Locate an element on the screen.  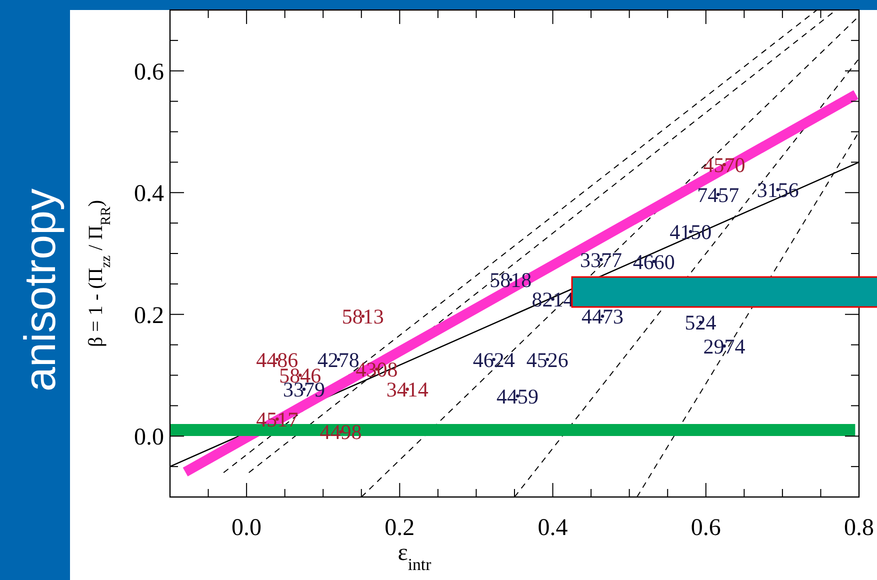
annotation: 3414 is located at coordinates (407, 390).